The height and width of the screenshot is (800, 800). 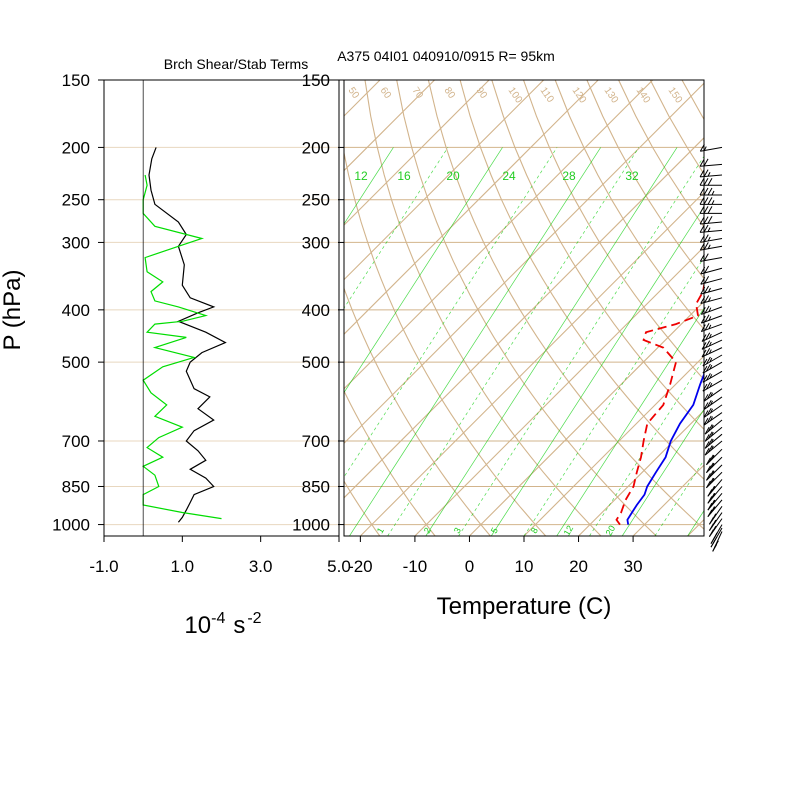 I want to click on left-x-tick-labels: -1.0 1.0 3.0 5.0, so click(x=220, y=556).